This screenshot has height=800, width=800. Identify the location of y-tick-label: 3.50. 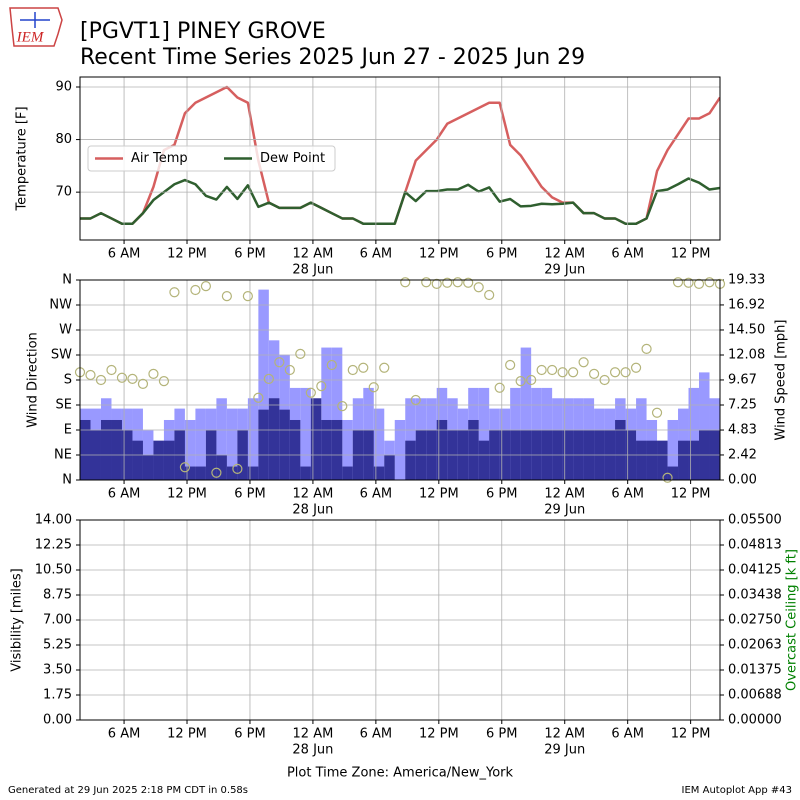
(57, 670).